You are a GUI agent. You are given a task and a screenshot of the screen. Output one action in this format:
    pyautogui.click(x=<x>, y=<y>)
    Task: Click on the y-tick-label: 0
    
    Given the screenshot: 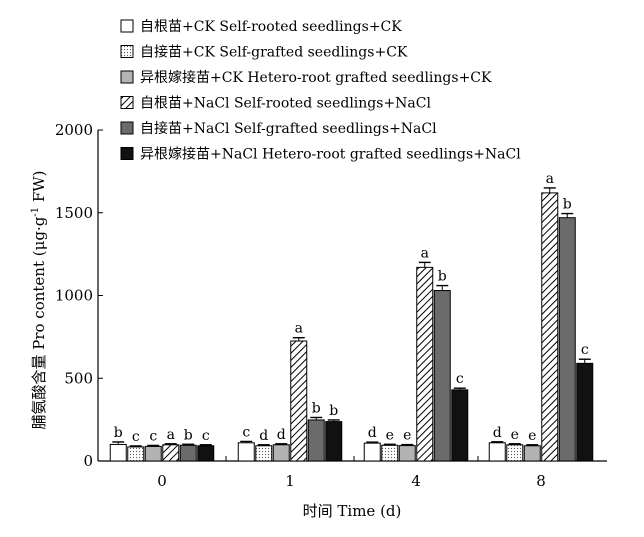 What is the action you would take?
    pyautogui.click(x=88, y=461)
    